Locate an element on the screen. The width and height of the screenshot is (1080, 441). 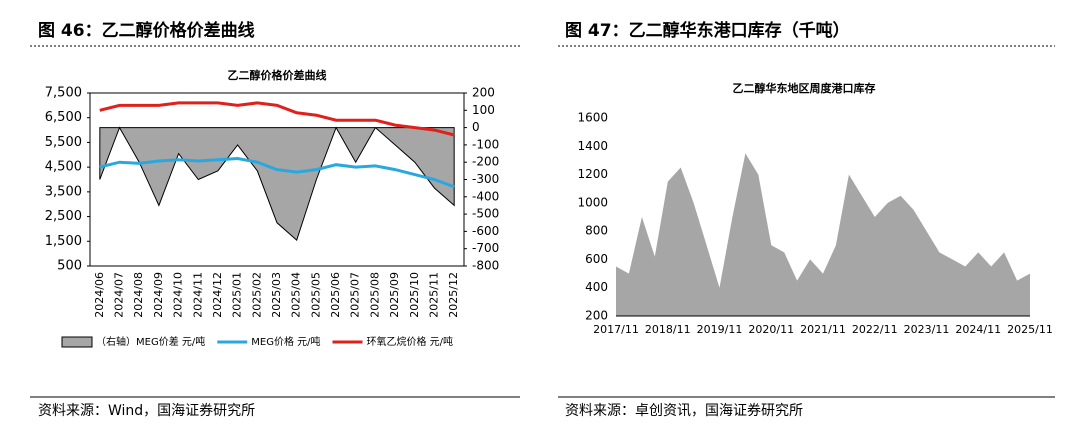
y-tick-label: 7,500 is located at coordinates (63, 93).